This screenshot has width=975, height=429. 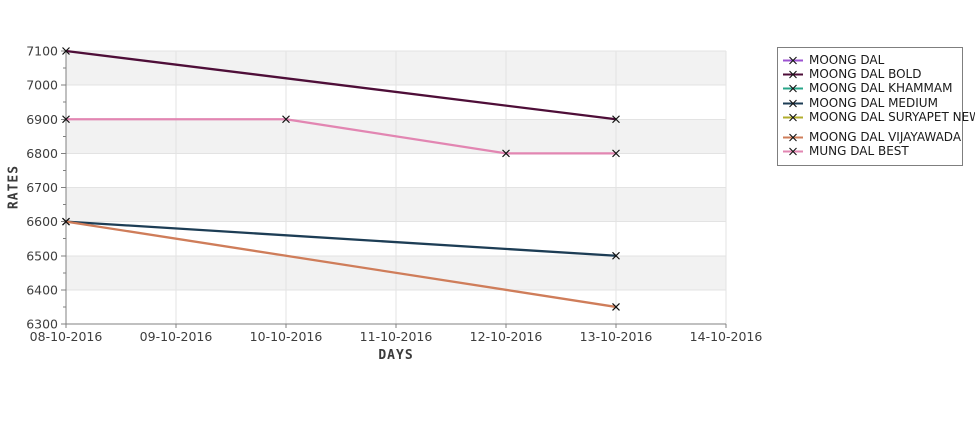 I want to click on legend-item-moong-dal-khammam: MOONG DAL KHAMMAM, so click(x=870, y=89).